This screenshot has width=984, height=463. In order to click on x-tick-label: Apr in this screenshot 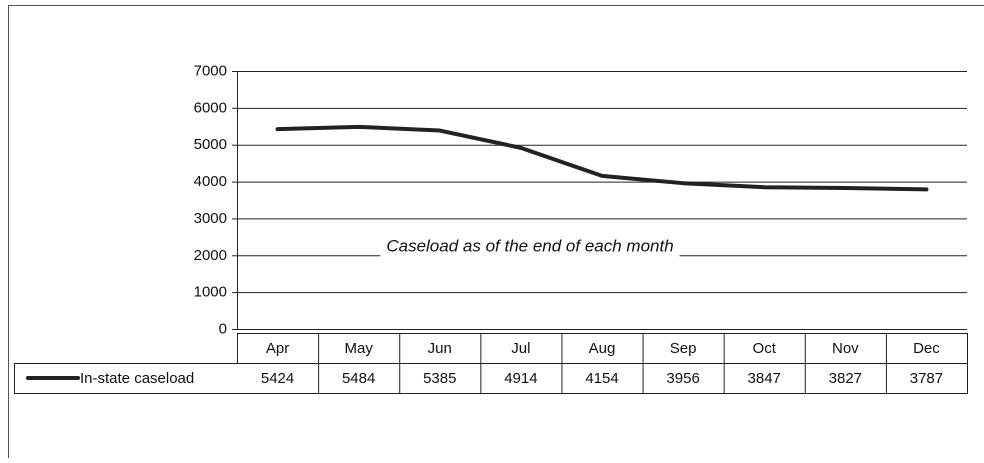, I will do `click(277, 348)`.